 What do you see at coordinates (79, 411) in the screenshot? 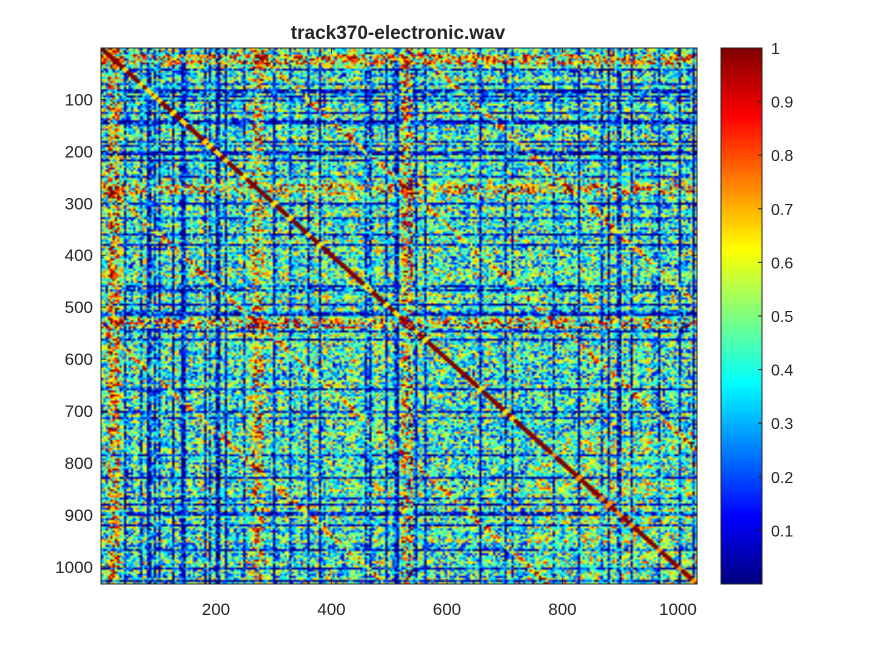
I see `y-tick-label: 700` at bounding box center [79, 411].